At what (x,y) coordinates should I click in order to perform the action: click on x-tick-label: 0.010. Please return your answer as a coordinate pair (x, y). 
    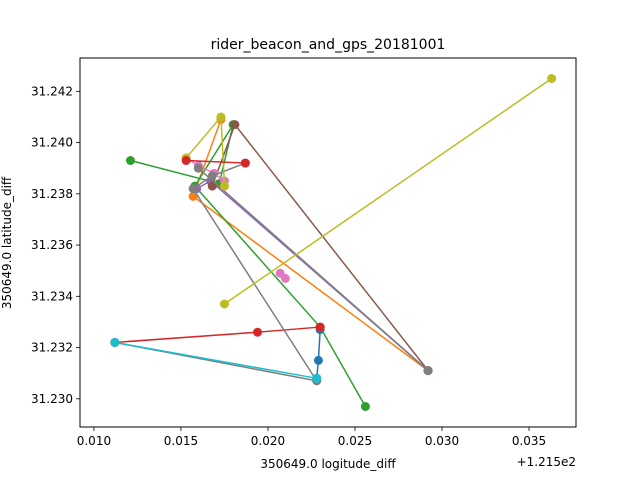
    Looking at the image, I should click on (94, 441).